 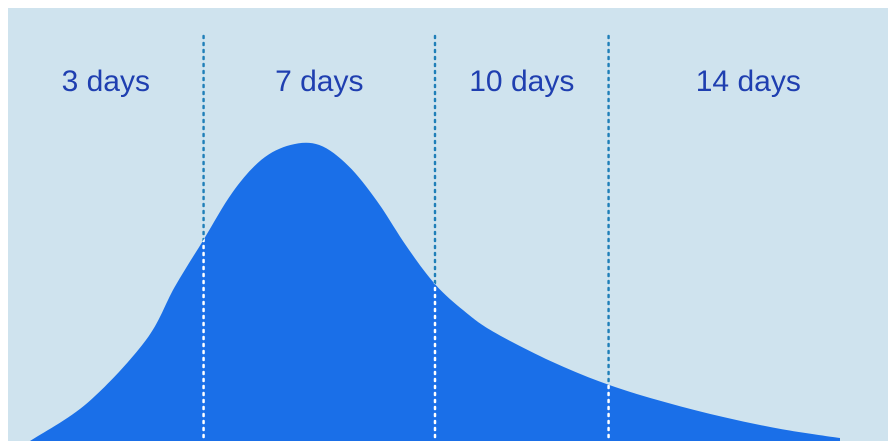 I want to click on period-labels: 3 days 7 days 10 days 14 days, so click(x=431, y=81).